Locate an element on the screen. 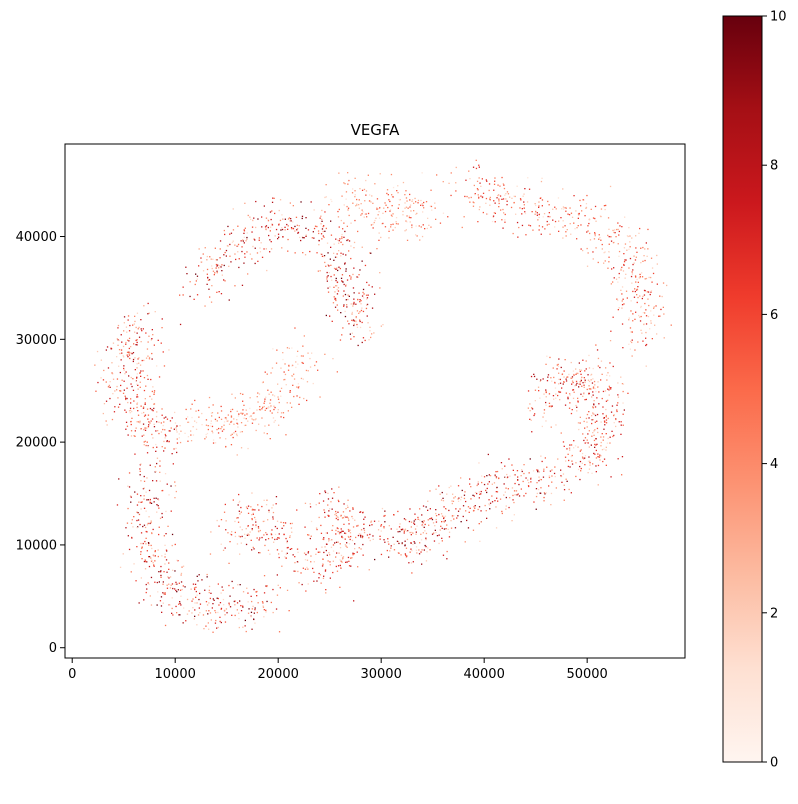 The height and width of the screenshot is (804, 798). chart-title: VEGFA is located at coordinates (376, 130).